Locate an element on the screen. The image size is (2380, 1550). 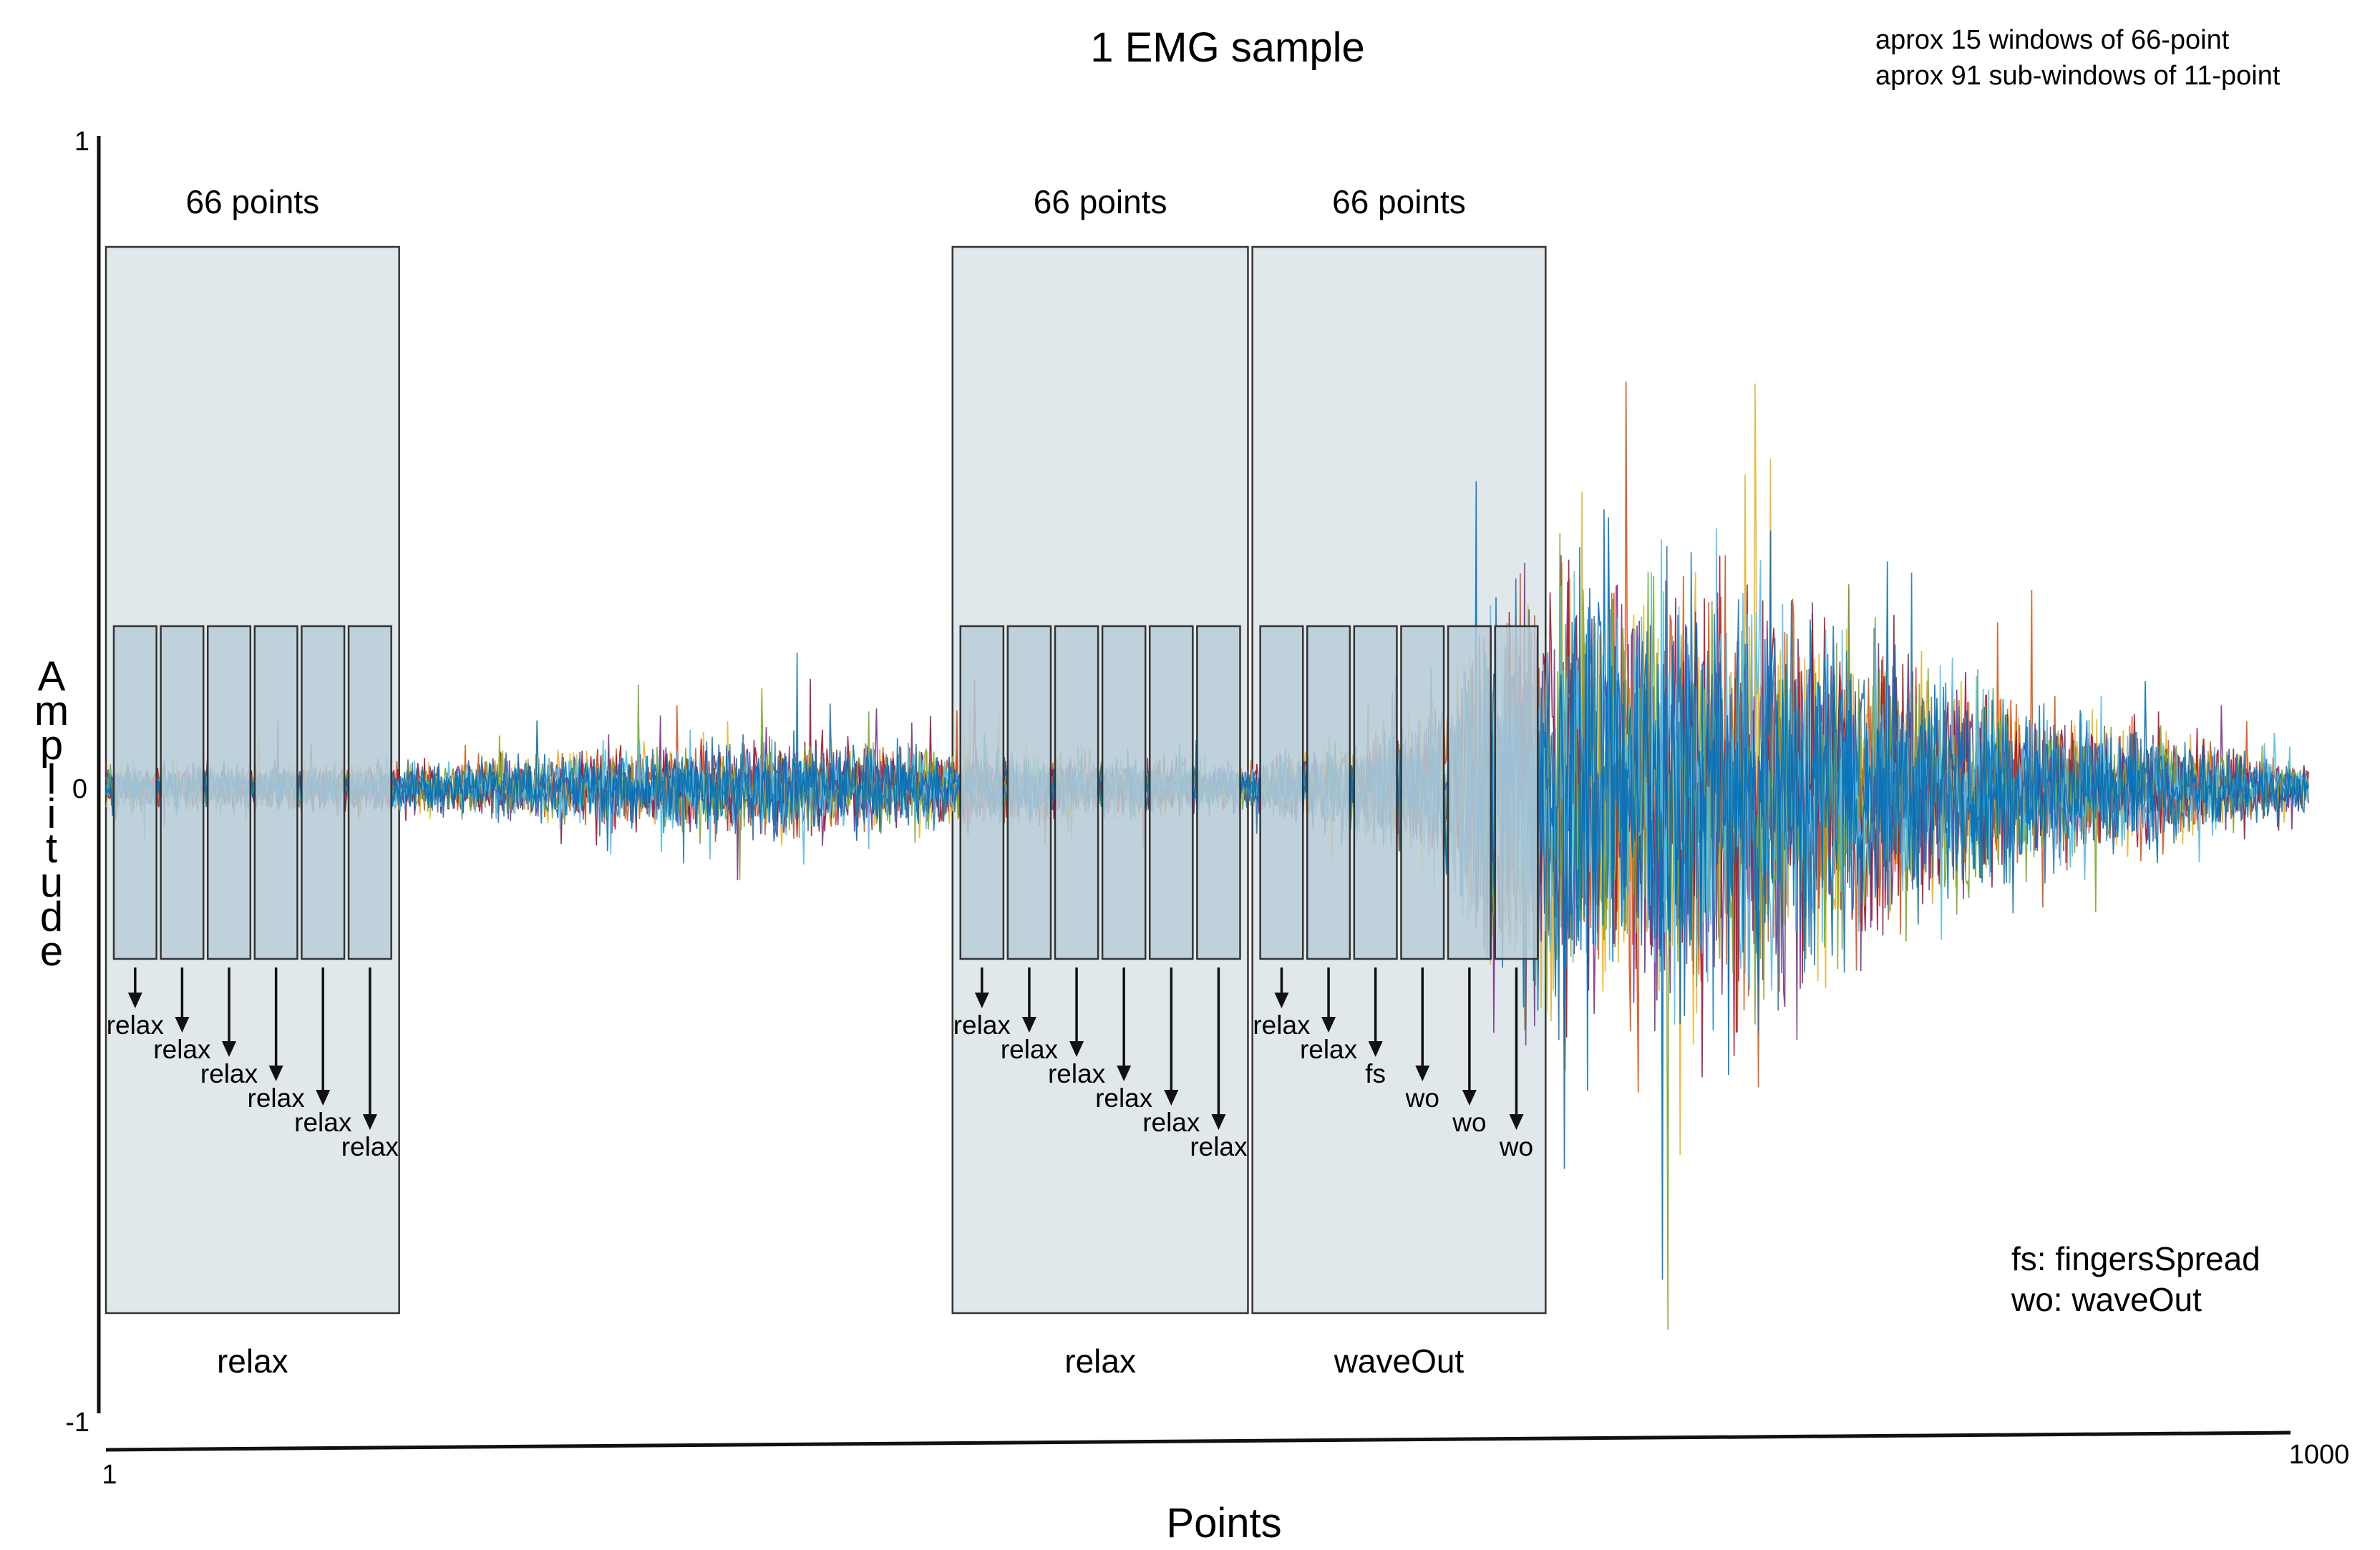
legend-wo: wo: waveOut is located at coordinates (2106, 1300).